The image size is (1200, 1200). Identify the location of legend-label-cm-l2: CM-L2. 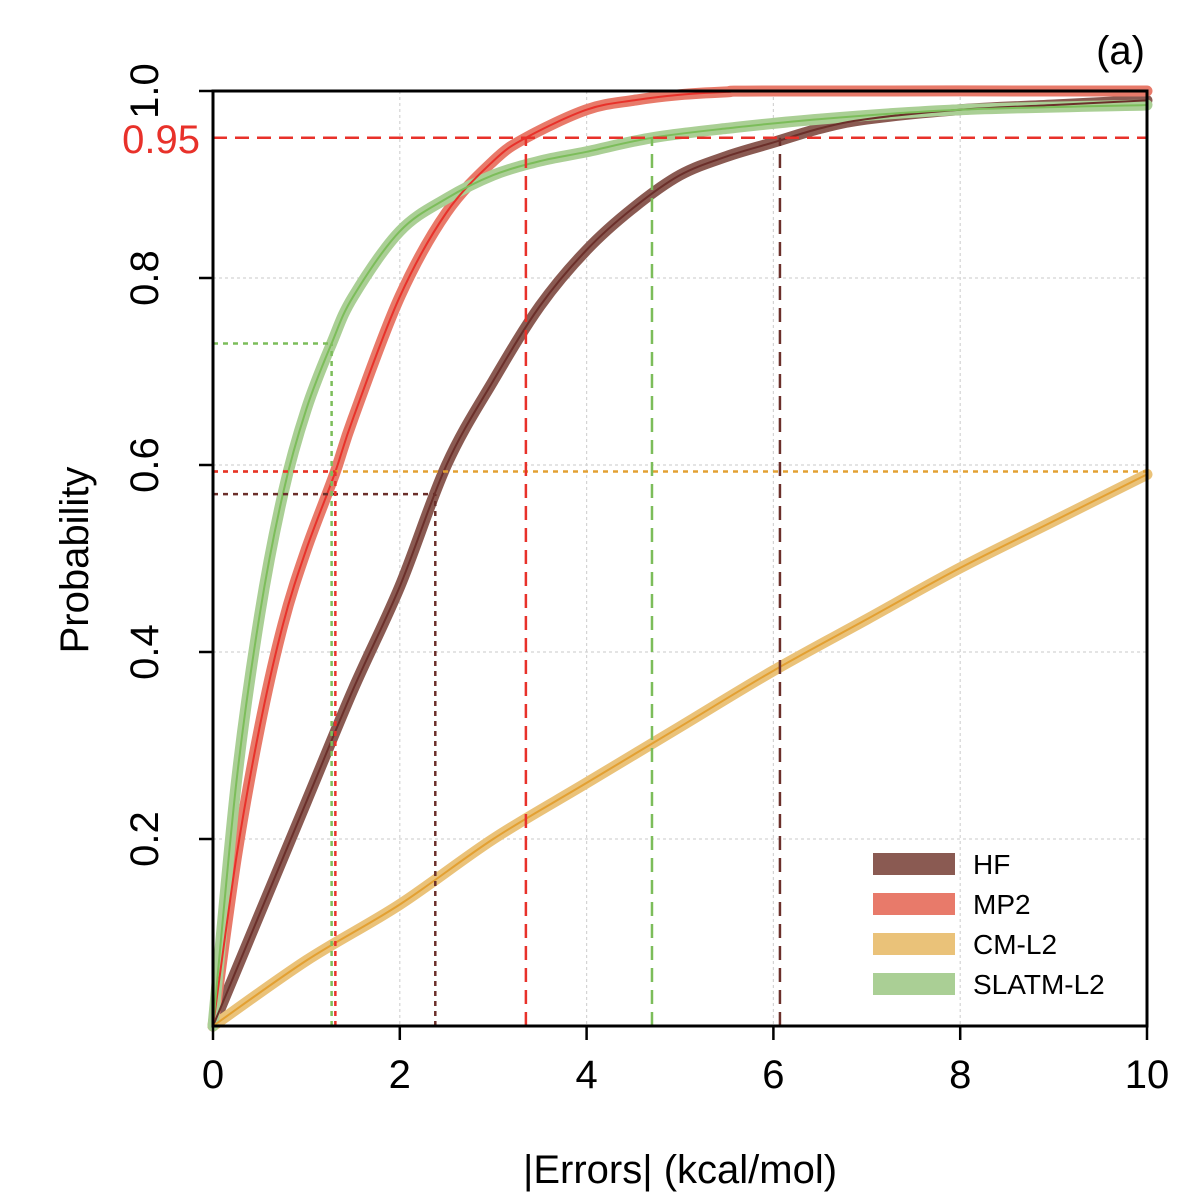
(1015, 944).